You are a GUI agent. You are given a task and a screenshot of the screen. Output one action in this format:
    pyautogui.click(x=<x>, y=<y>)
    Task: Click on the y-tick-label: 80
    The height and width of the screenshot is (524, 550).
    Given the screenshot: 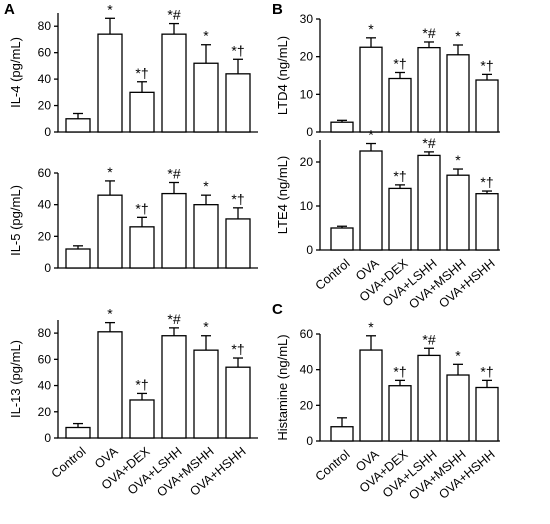 What is the action you would take?
    pyautogui.click(x=45, y=26)
    